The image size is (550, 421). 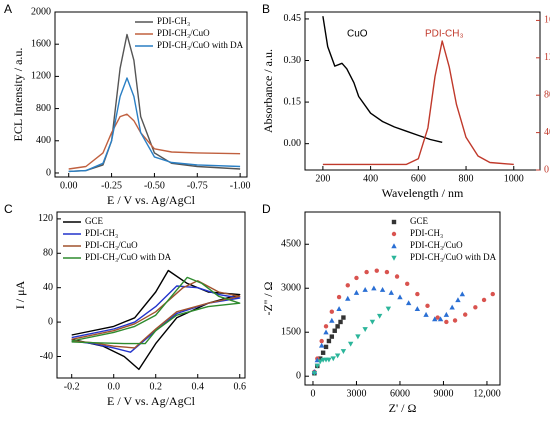 I want to click on y-tick-label: 3000, so click(x=291, y=288).